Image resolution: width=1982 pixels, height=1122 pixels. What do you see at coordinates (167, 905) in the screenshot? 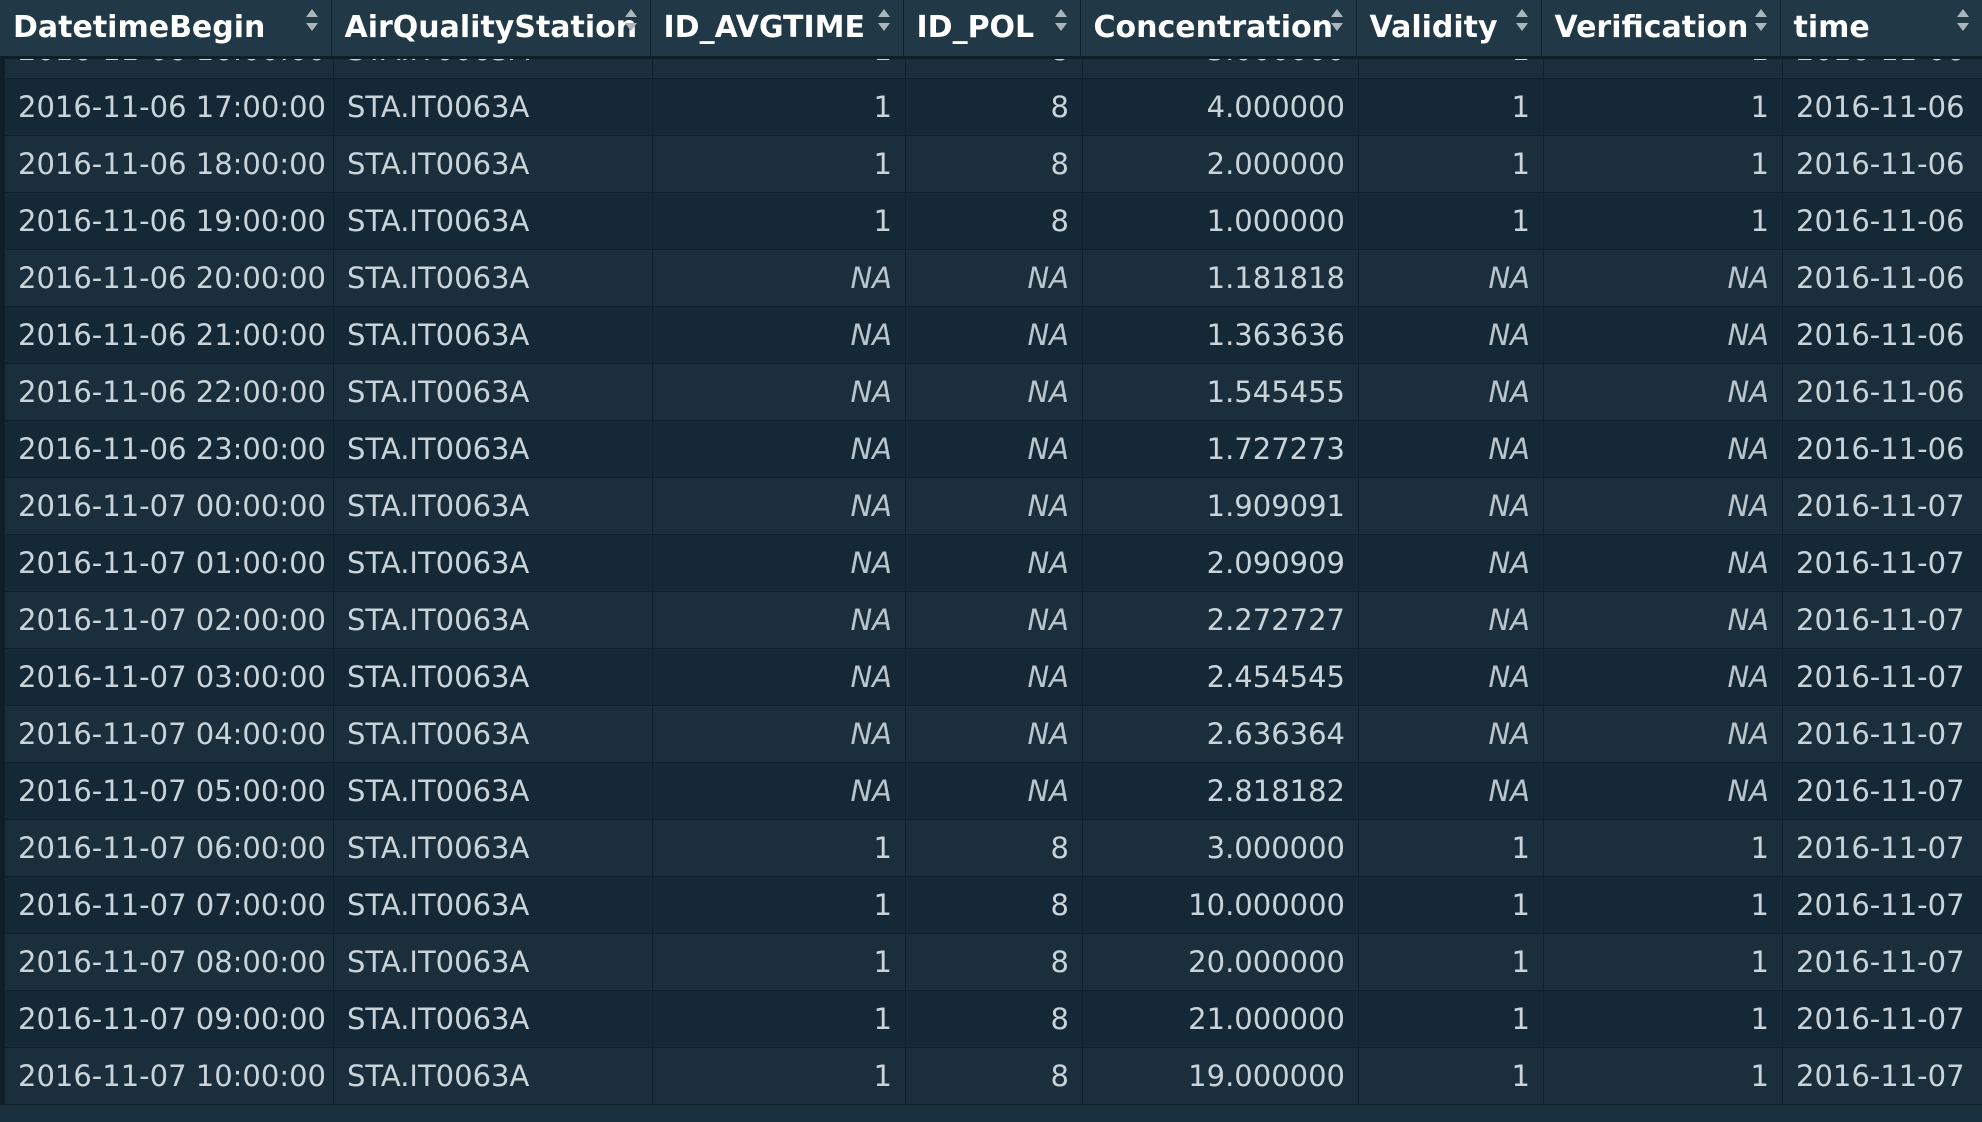
I see `cell-datetimebegin: 2016-11-07 07:00:00` at bounding box center [167, 905].